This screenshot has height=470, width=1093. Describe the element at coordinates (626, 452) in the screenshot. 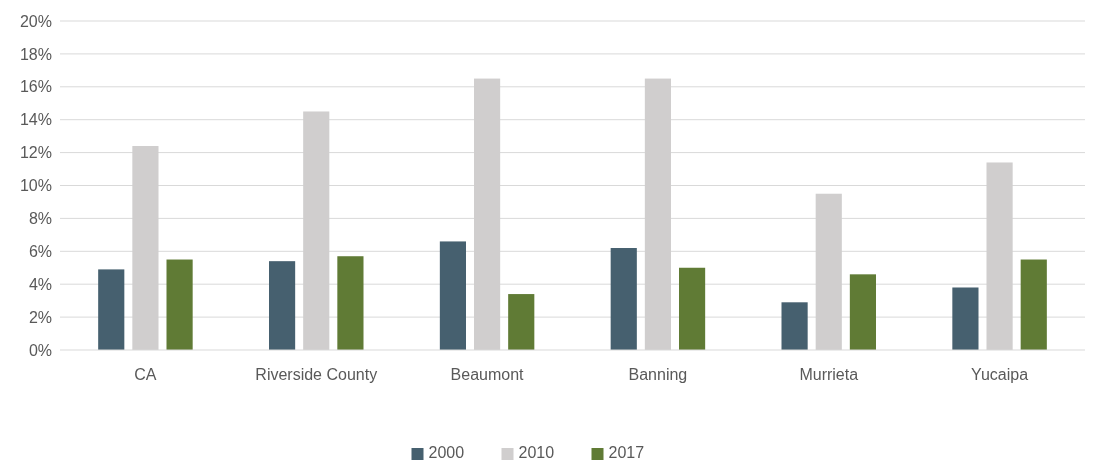

I see `legend-label: 2017` at that location.